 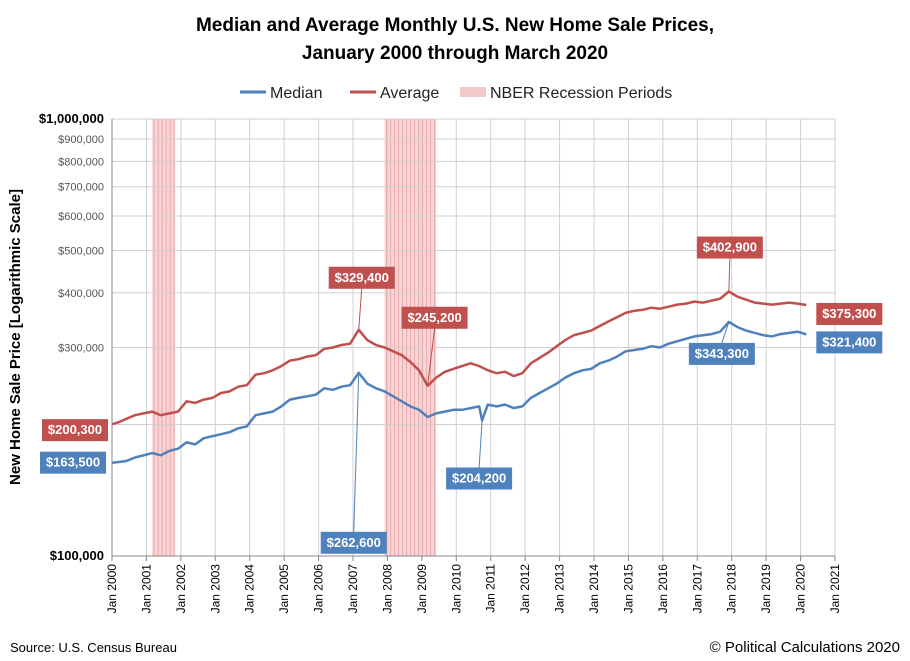 I want to click on callout-label: $343,300, so click(x=722, y=353).